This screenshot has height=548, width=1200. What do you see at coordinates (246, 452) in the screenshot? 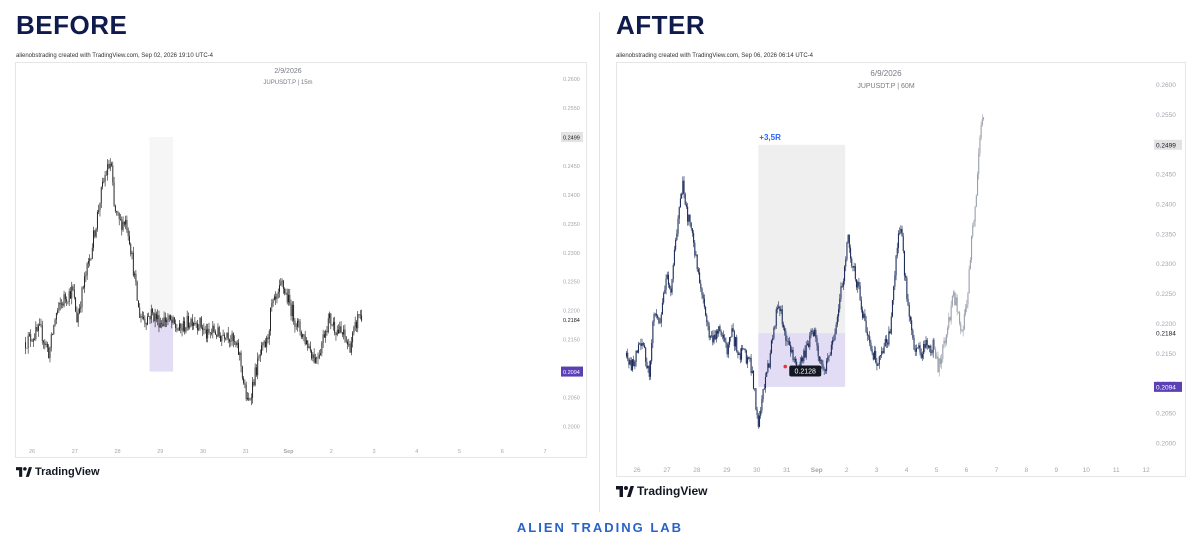
I see `x-tick-label: 31` at bounding box center [246, 452].